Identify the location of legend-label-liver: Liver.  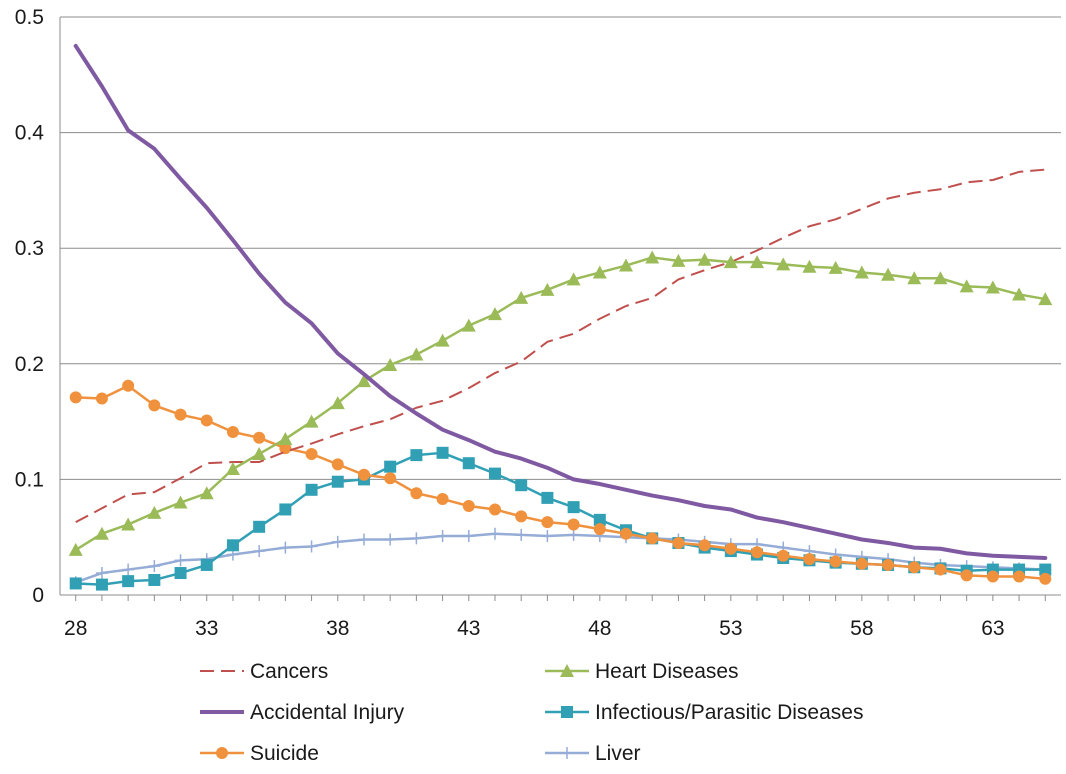
(618, 753).